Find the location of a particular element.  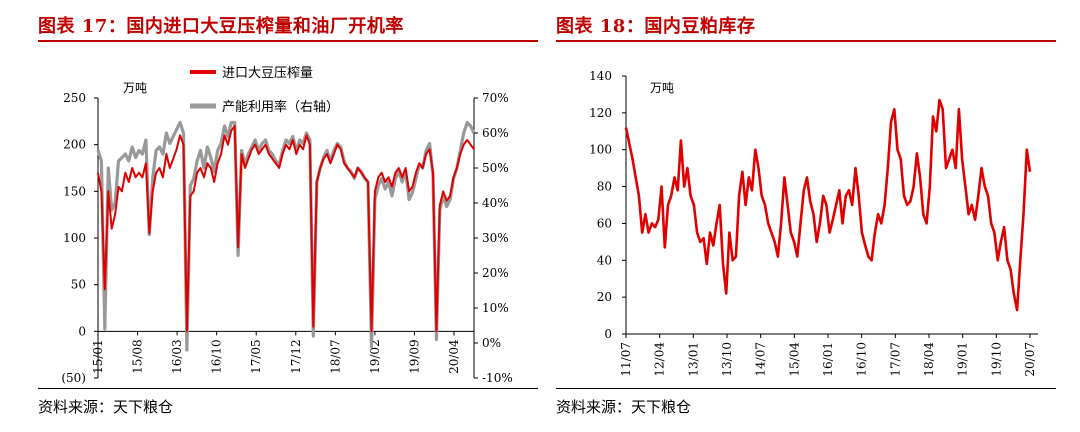

y-tick-label: 120 is located at coordinates (600, 113).